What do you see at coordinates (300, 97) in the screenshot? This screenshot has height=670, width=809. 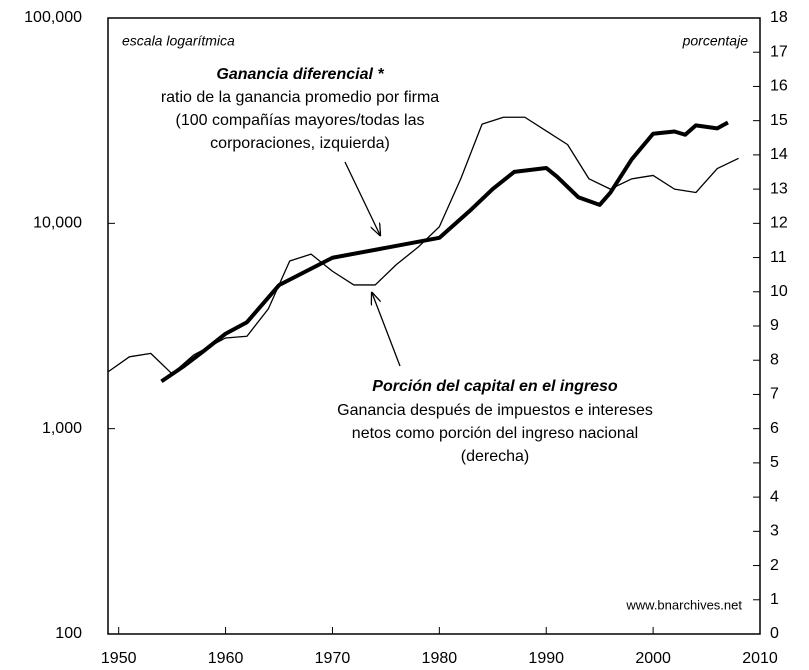 I see `annotation-line: ratio de la ganancia promedio por firma` at bounding box center [300, 97].